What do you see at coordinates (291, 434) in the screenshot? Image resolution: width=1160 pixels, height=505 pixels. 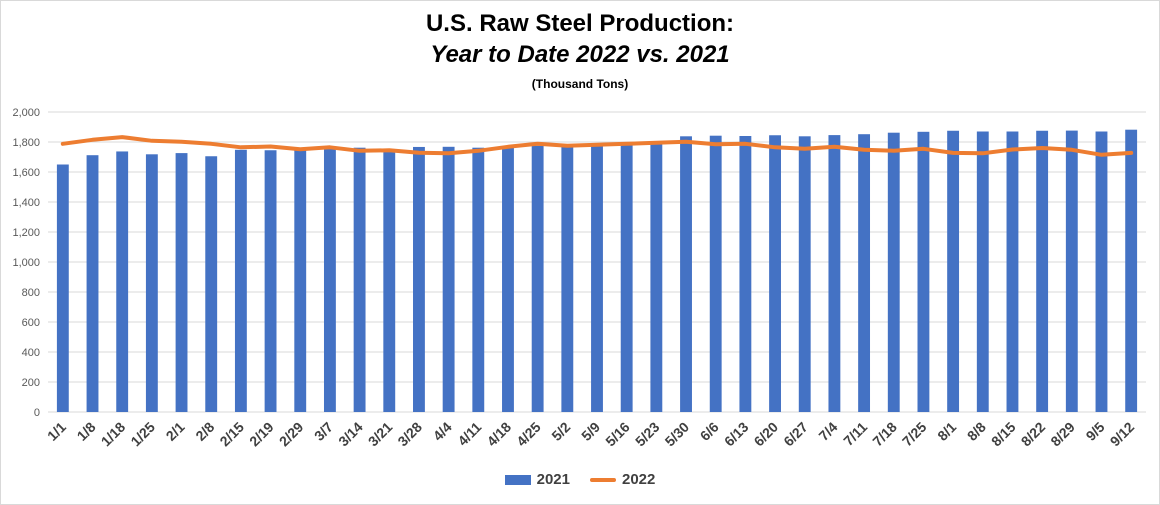 I see `x-tick-label: 2/29` at bounding box center [291, 434].